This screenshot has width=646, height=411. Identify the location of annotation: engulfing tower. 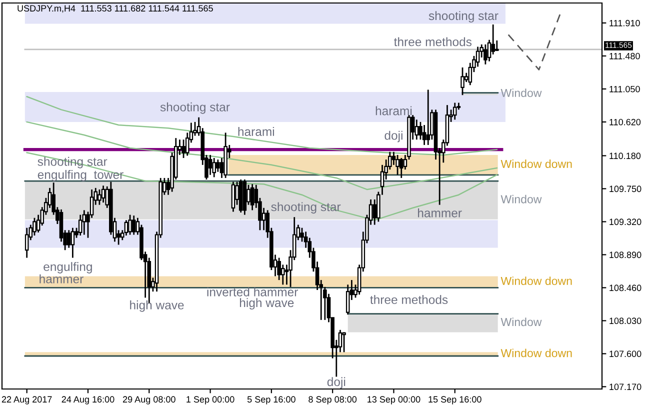
(81, 176).